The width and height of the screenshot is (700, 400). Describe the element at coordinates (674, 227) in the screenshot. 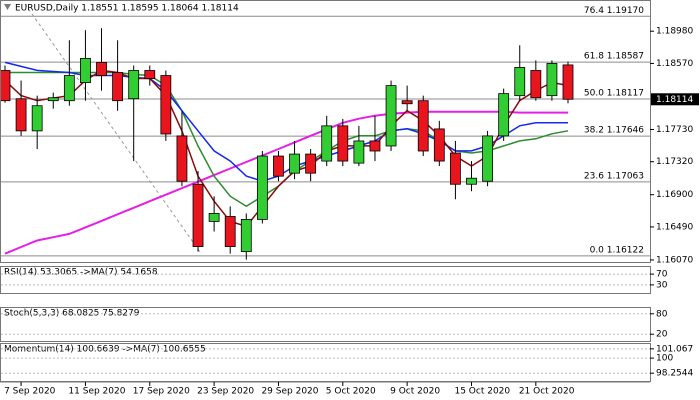

I see `y-tick-label: 1.16490` at that location.